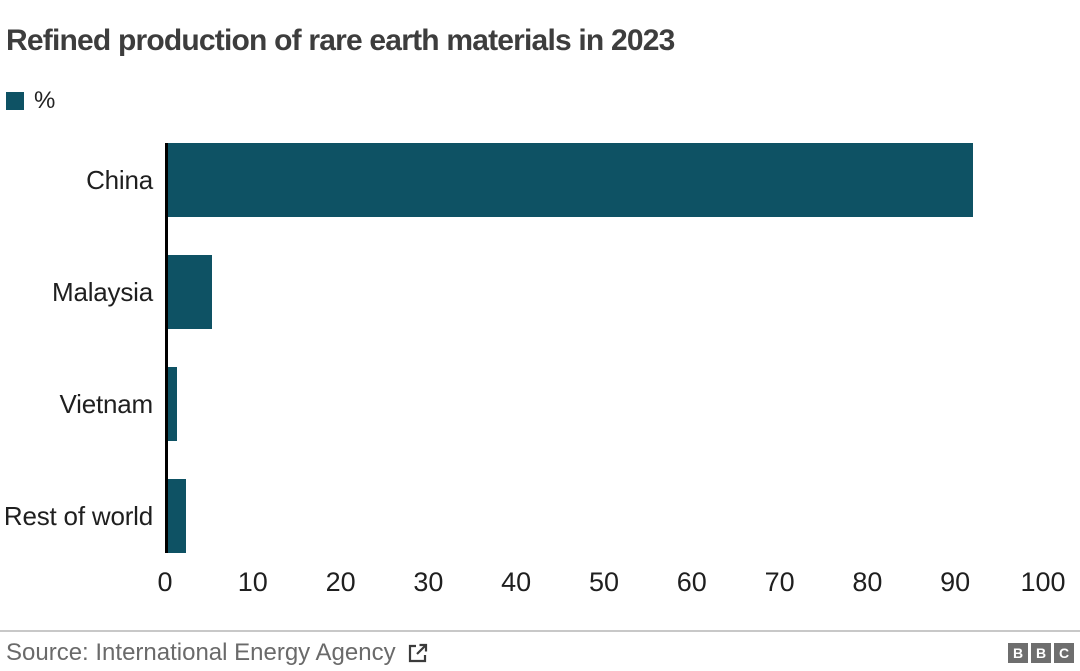 This screenshot has width=1080, height=671. Describe the element at coordinates (604, 582) in the screenshot. I see `x-tick-50: 50` at that location.